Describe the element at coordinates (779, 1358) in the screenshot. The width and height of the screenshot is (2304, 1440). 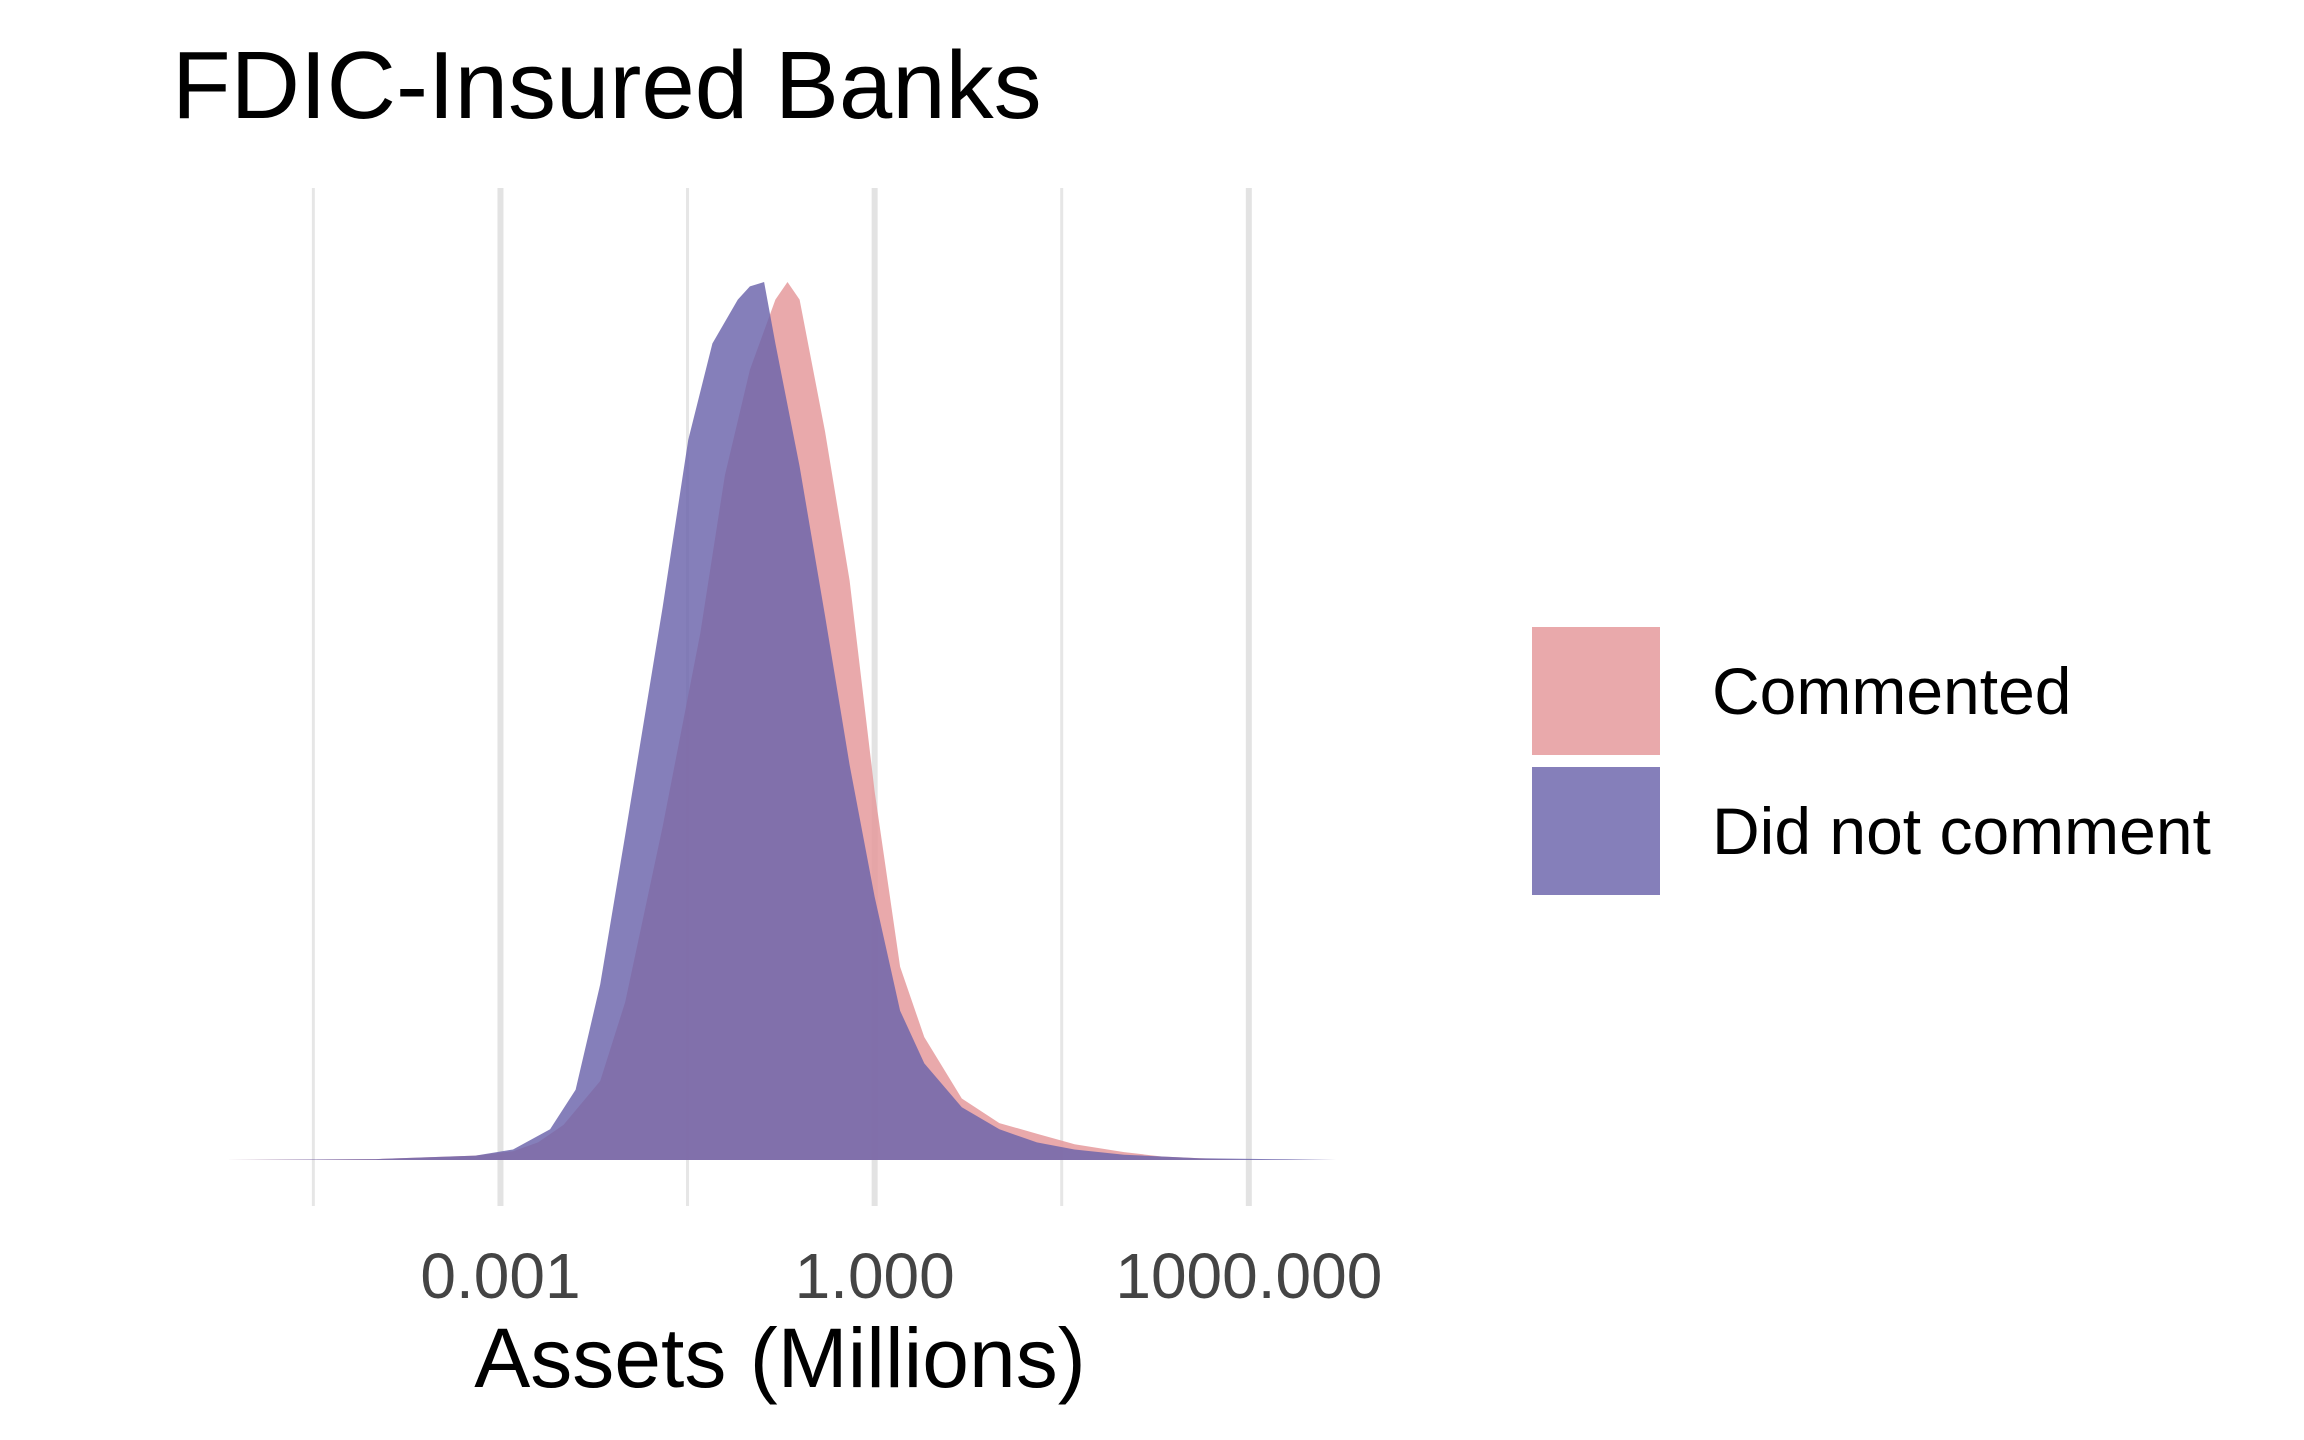
I see `x-axis-title: Assets (Millions)` at that location.